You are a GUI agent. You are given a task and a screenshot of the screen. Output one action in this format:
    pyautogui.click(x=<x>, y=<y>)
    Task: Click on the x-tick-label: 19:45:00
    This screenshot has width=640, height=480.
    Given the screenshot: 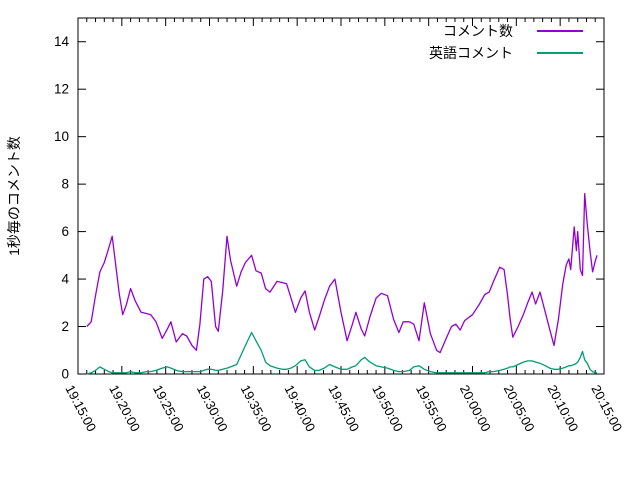 What is the action you would take?
    pyautogui.click(x=343, y=408)
    